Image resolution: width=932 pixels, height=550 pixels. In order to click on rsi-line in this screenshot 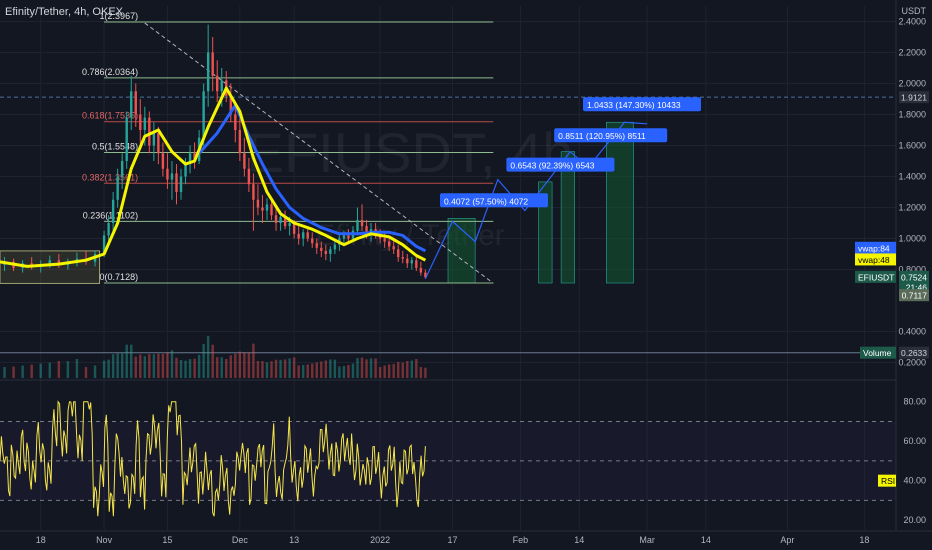, I will do `click(213, 458)`.